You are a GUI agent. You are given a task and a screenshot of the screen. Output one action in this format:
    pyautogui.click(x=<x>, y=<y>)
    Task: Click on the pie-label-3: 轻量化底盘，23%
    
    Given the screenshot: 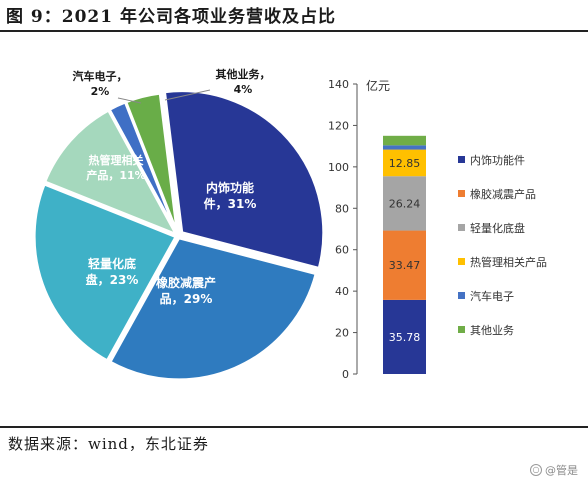 What is the action you would take?
    pyautogui.click(x=112, y=271)
    